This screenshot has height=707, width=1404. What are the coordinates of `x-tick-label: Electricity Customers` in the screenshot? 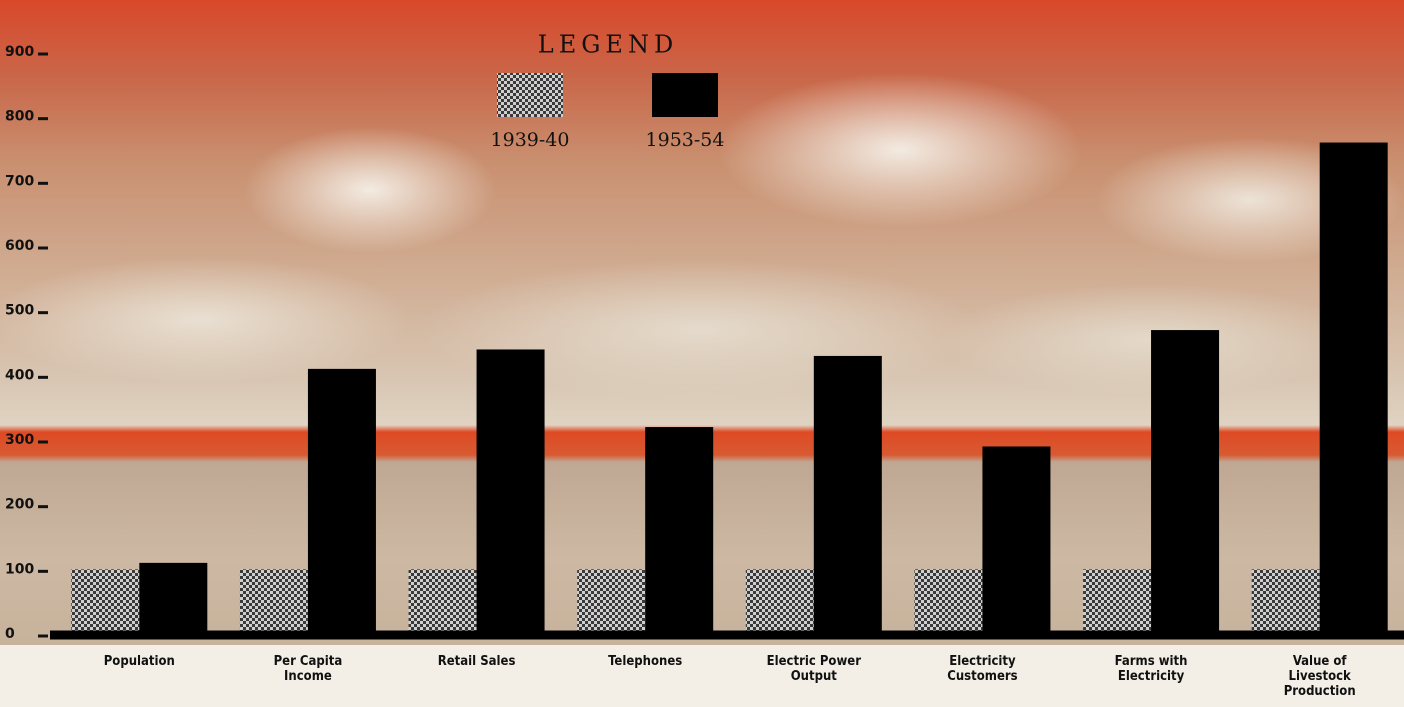 It's located at (982, 669).